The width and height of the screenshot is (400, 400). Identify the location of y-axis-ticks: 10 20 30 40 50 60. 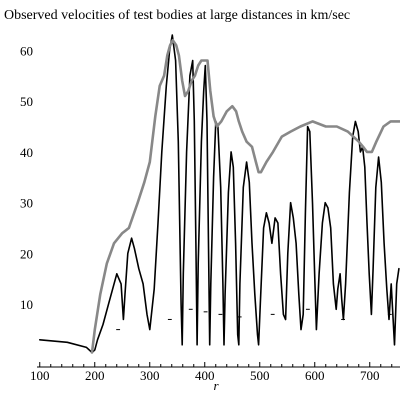
(26, 177).